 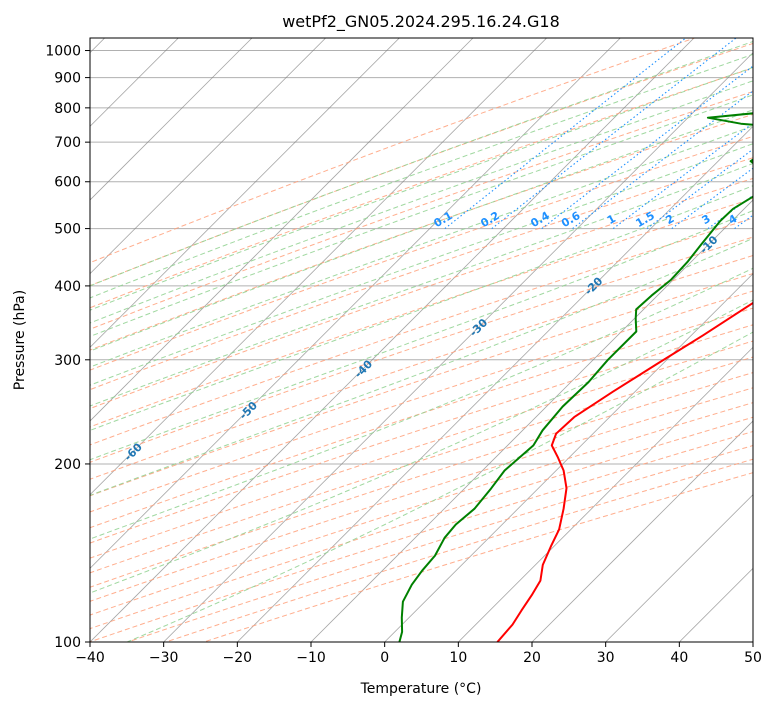 I want to click on x-tick-label: 30, so click(x=606, y=658).